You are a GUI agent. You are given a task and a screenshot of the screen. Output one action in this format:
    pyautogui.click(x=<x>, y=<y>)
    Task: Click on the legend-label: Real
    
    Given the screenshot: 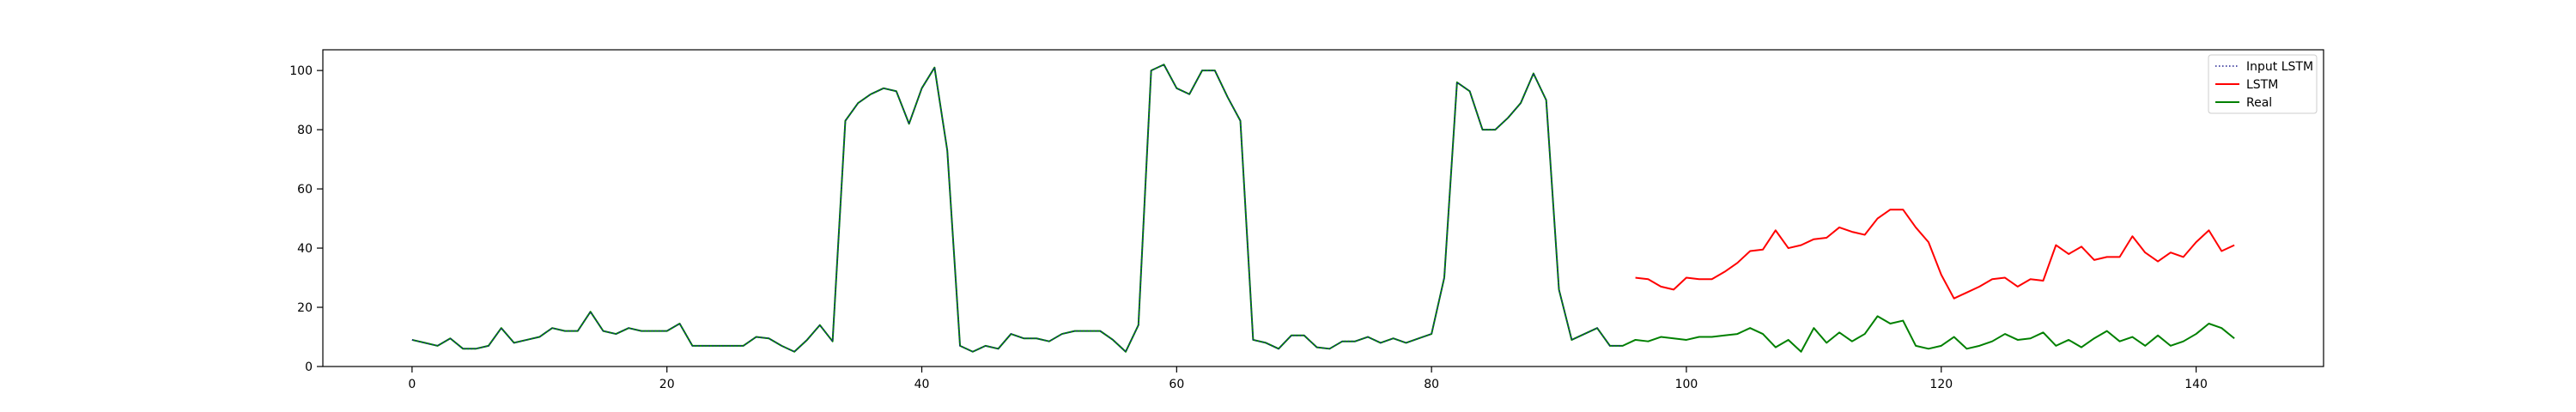 What is the action you would take?
    pyautogui.click(x=2259, y=103)
    